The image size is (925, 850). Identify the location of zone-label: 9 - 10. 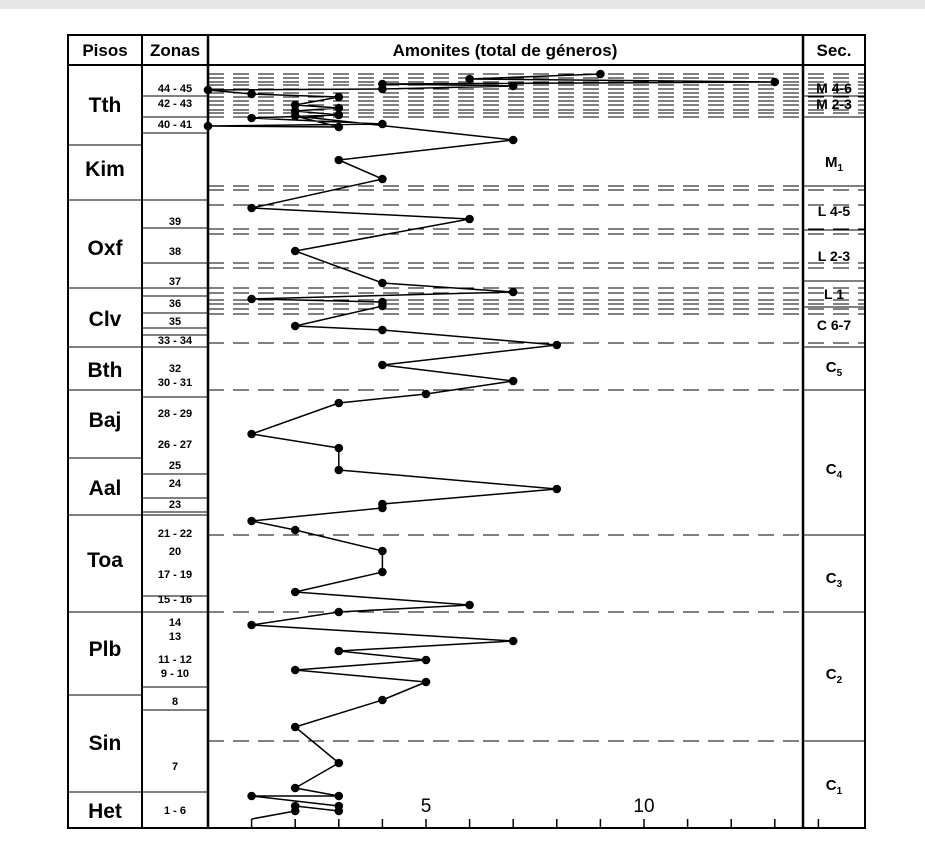
(175, 674).